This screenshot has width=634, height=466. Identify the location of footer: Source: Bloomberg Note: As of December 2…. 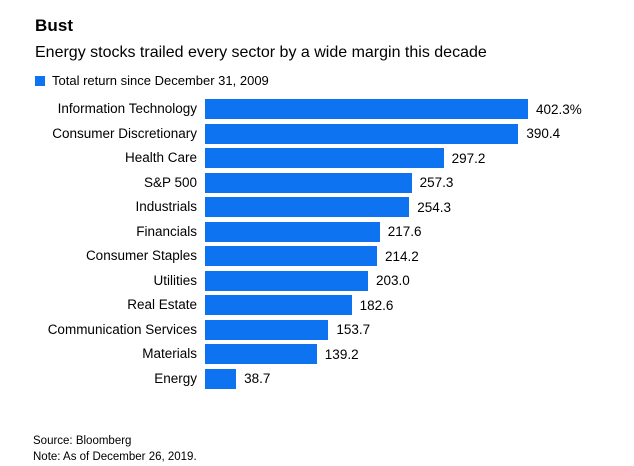
(115, 449).